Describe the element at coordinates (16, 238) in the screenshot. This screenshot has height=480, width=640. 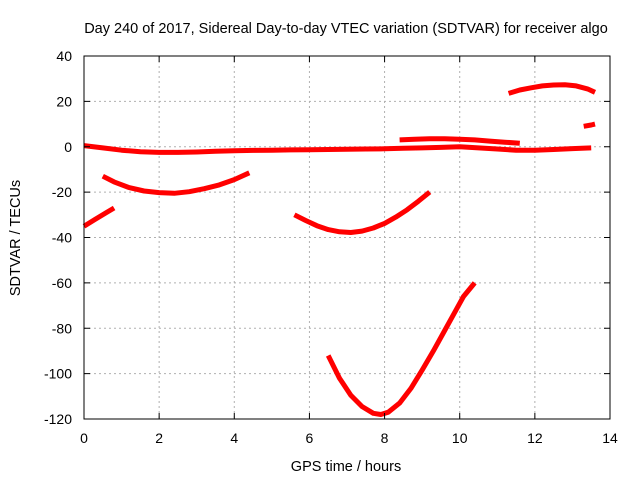
I see `y-axis-label: SDTVAR / TECUs` at that location.